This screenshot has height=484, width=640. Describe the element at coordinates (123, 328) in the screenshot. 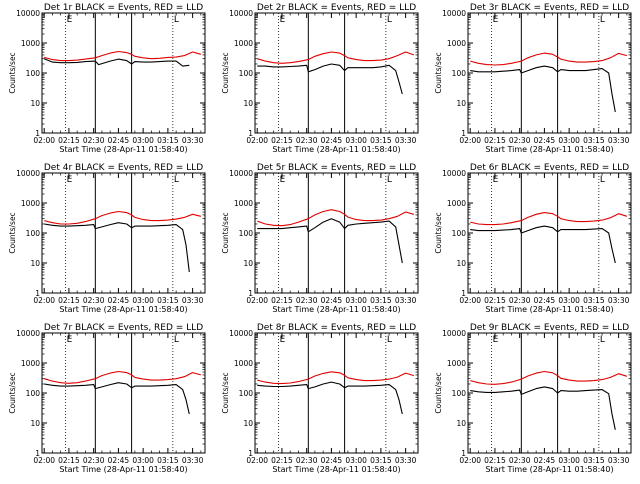

I see `panel-title: Det 7r BLACK = Events, RED = LLD` at that location.